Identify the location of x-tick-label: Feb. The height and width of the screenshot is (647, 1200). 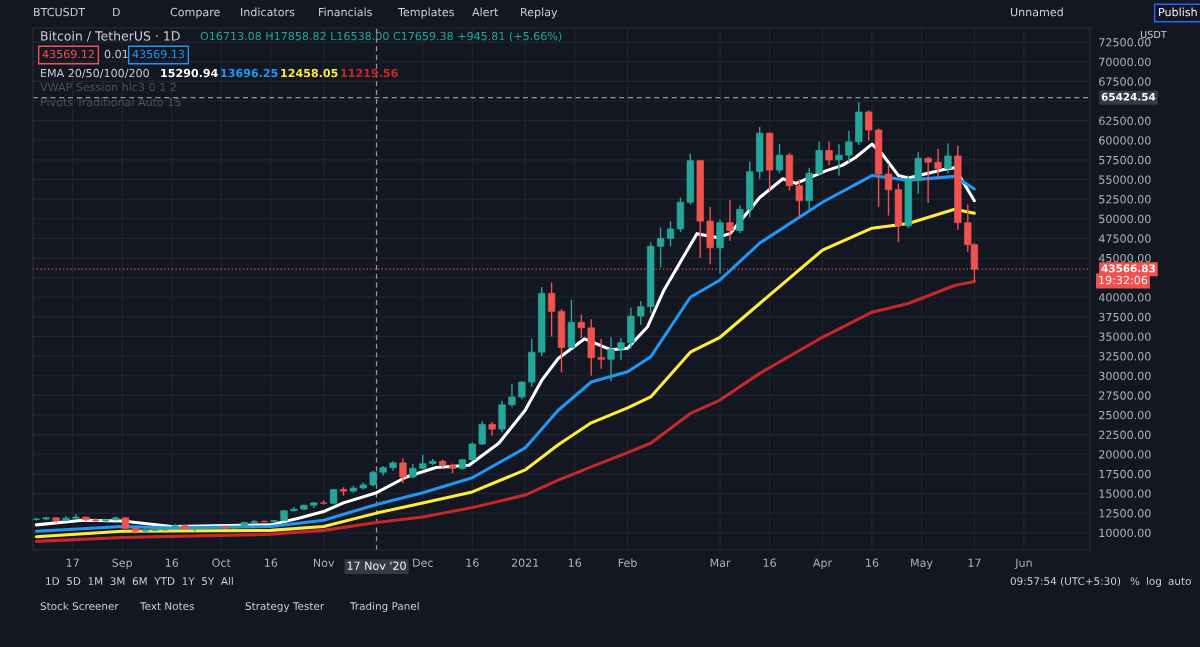
(627, 562).